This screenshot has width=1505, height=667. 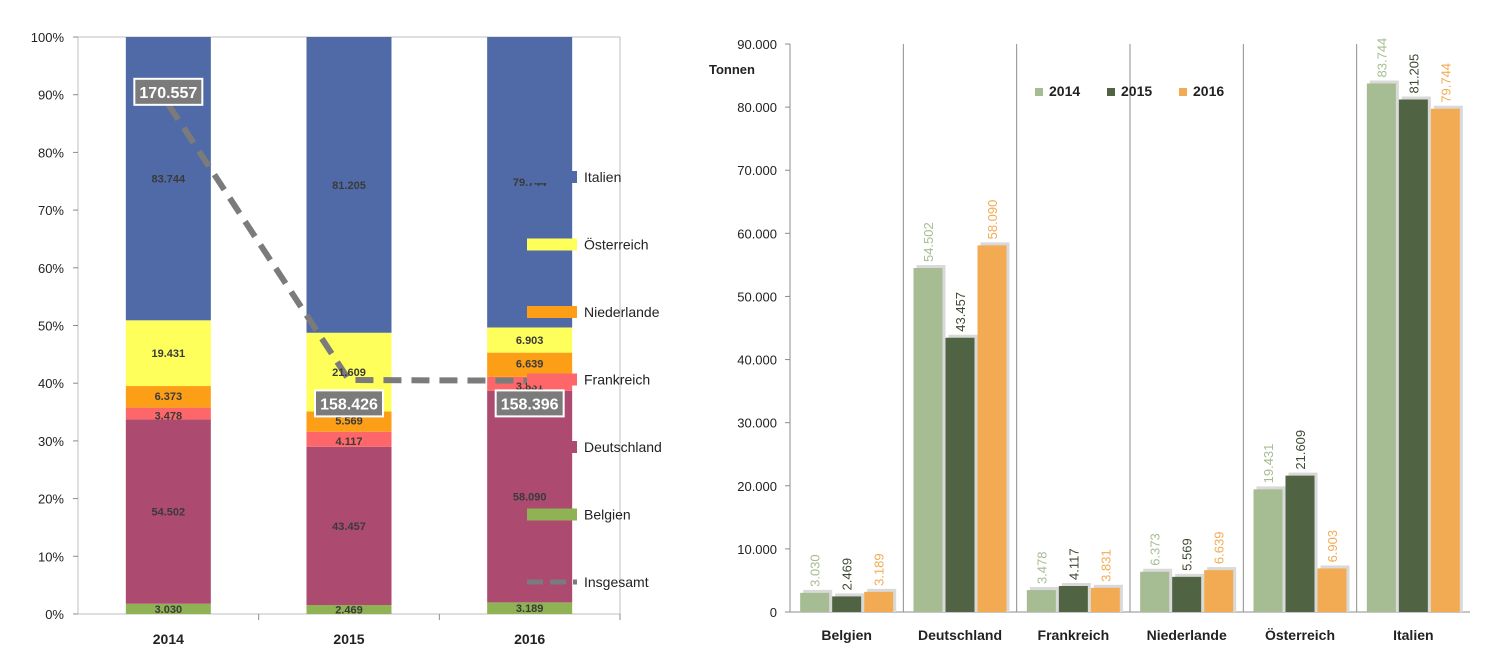 What do you see at coordinates (51, 210) in the screenshot?
I see `y-tick-label: 70%` at bounding box center [51, 210].